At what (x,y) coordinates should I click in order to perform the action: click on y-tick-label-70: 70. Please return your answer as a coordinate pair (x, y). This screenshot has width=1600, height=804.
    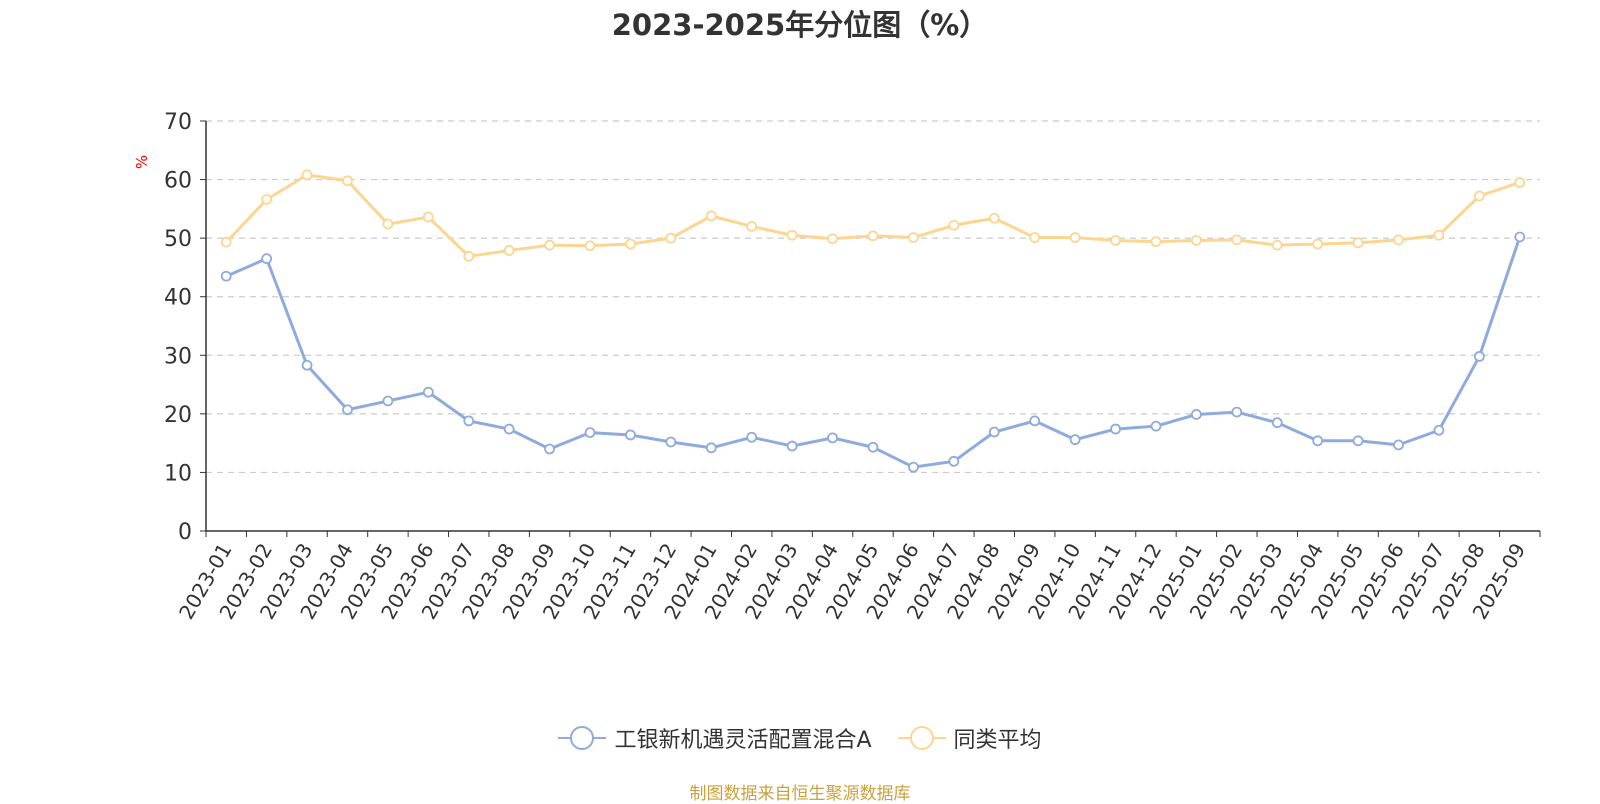
    Looking at the image, I should click on (178, 122).